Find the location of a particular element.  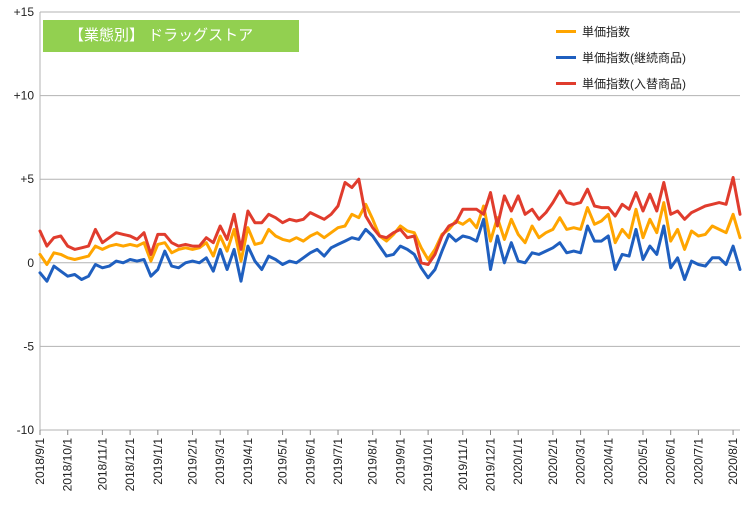

x-tick-label-7: 2019/4/1 is located at coordinates (248, 461).